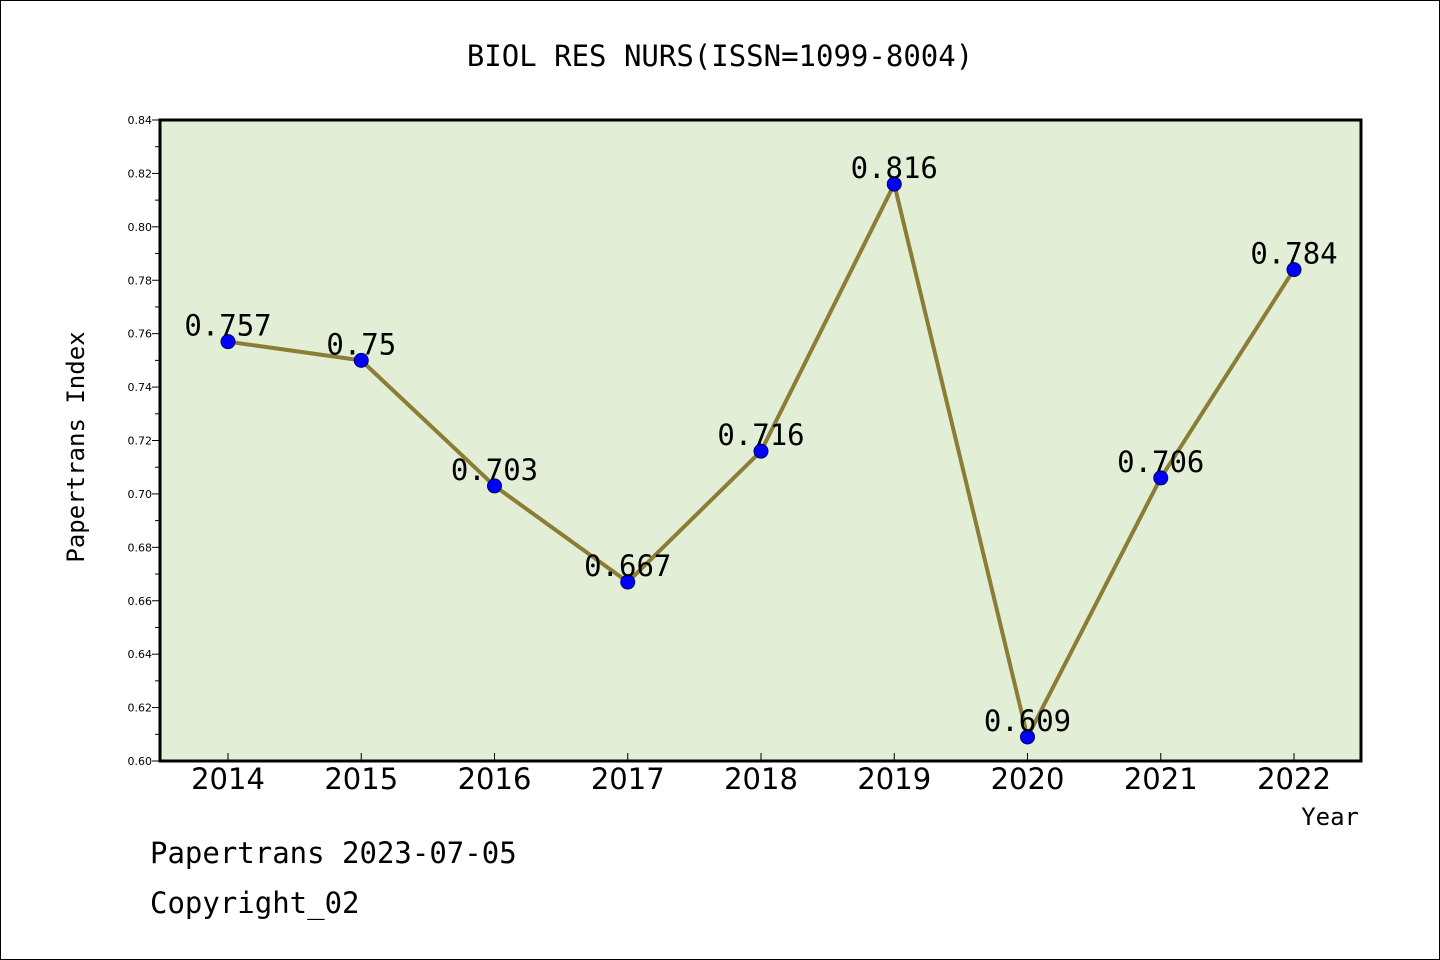  What do you see at coordinates (1294, 779) in the screenshot?
I see `x-tick-label: 2022` at bounding box center [1294, 779].